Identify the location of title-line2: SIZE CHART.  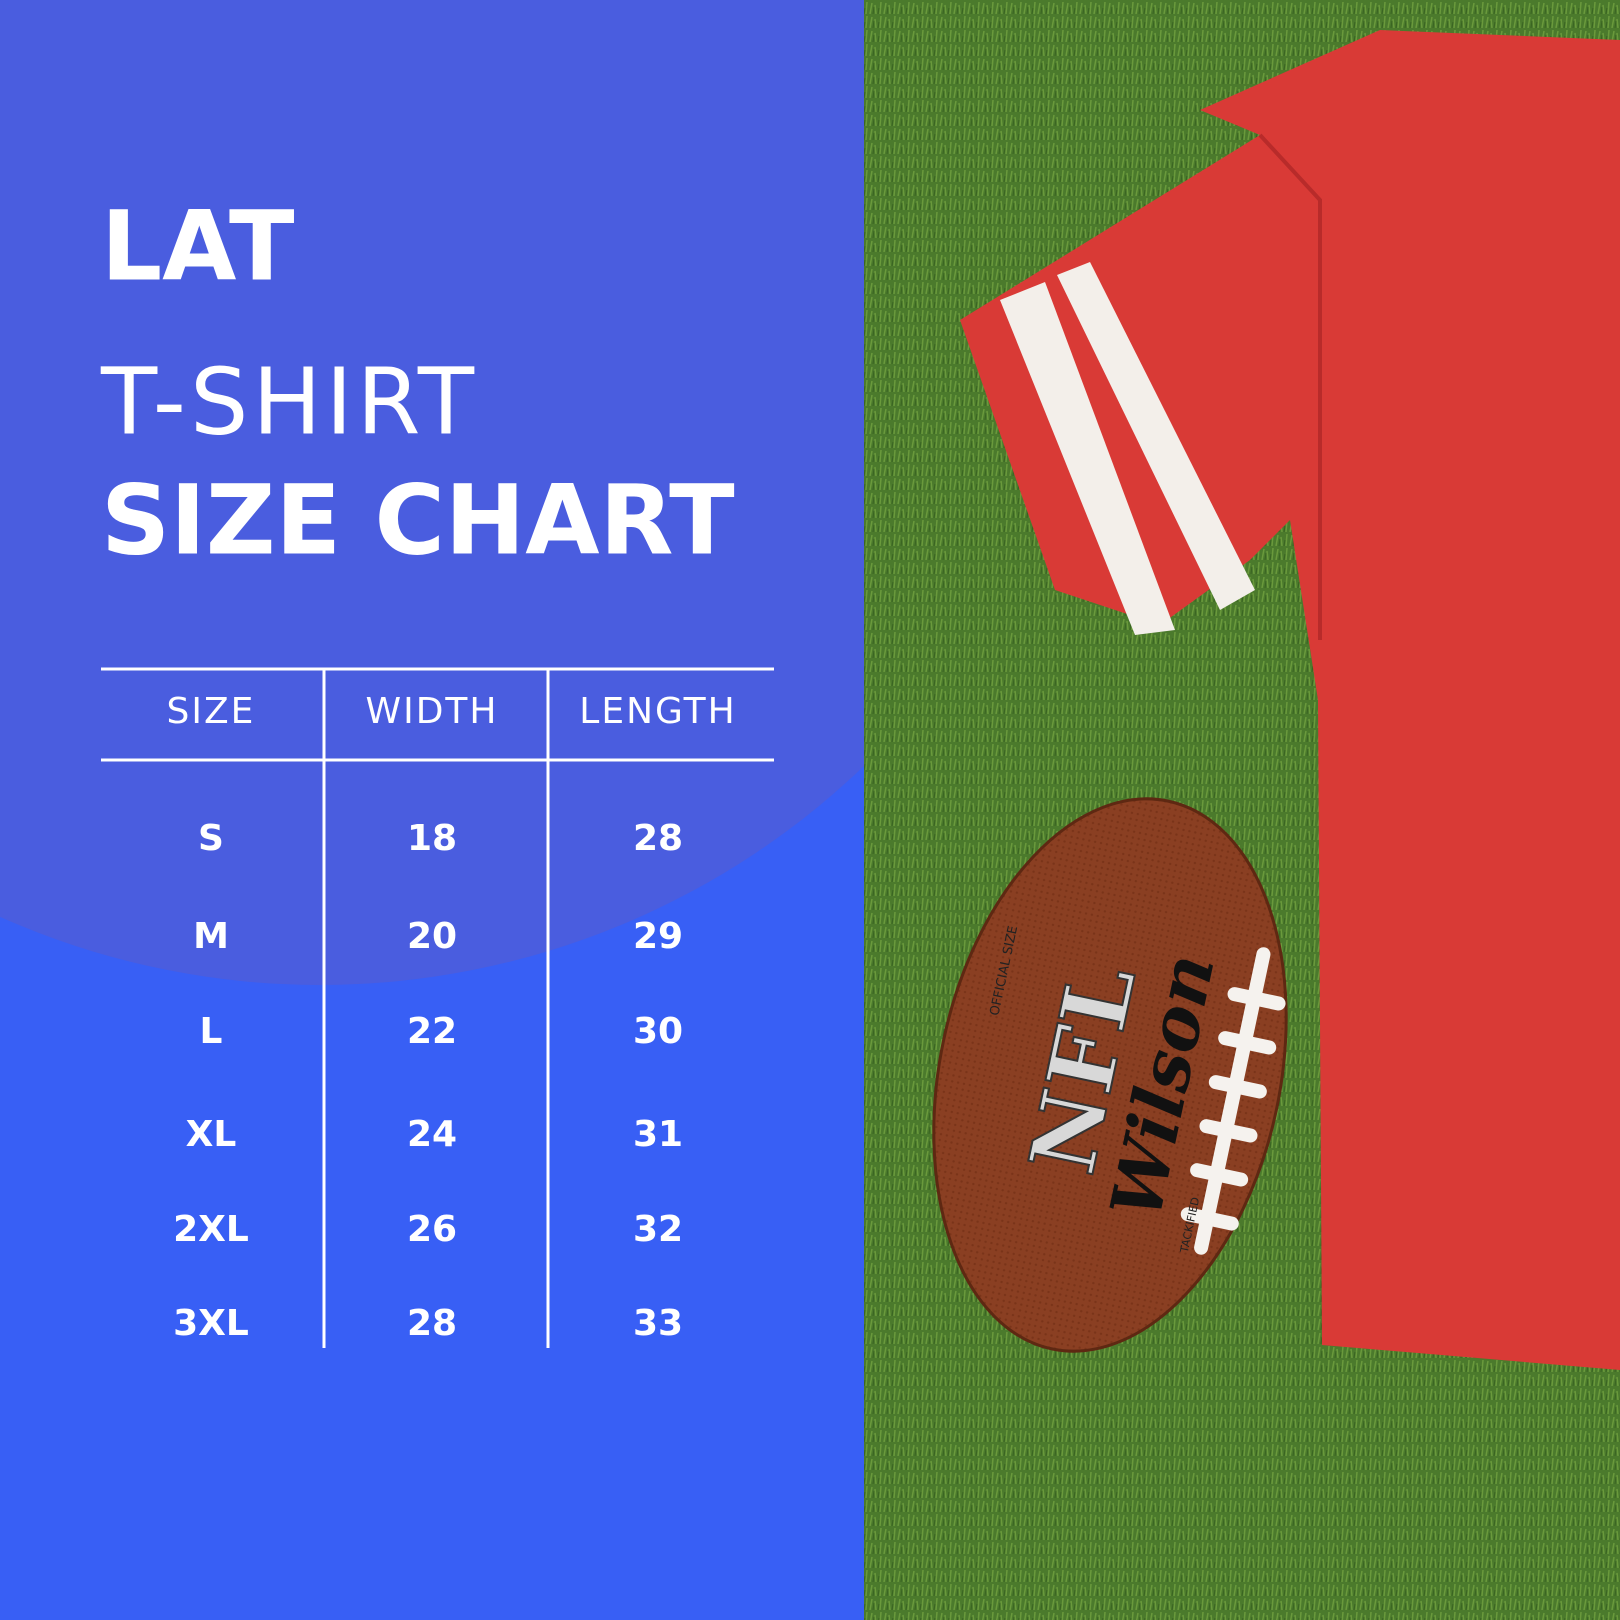
(418, 520).